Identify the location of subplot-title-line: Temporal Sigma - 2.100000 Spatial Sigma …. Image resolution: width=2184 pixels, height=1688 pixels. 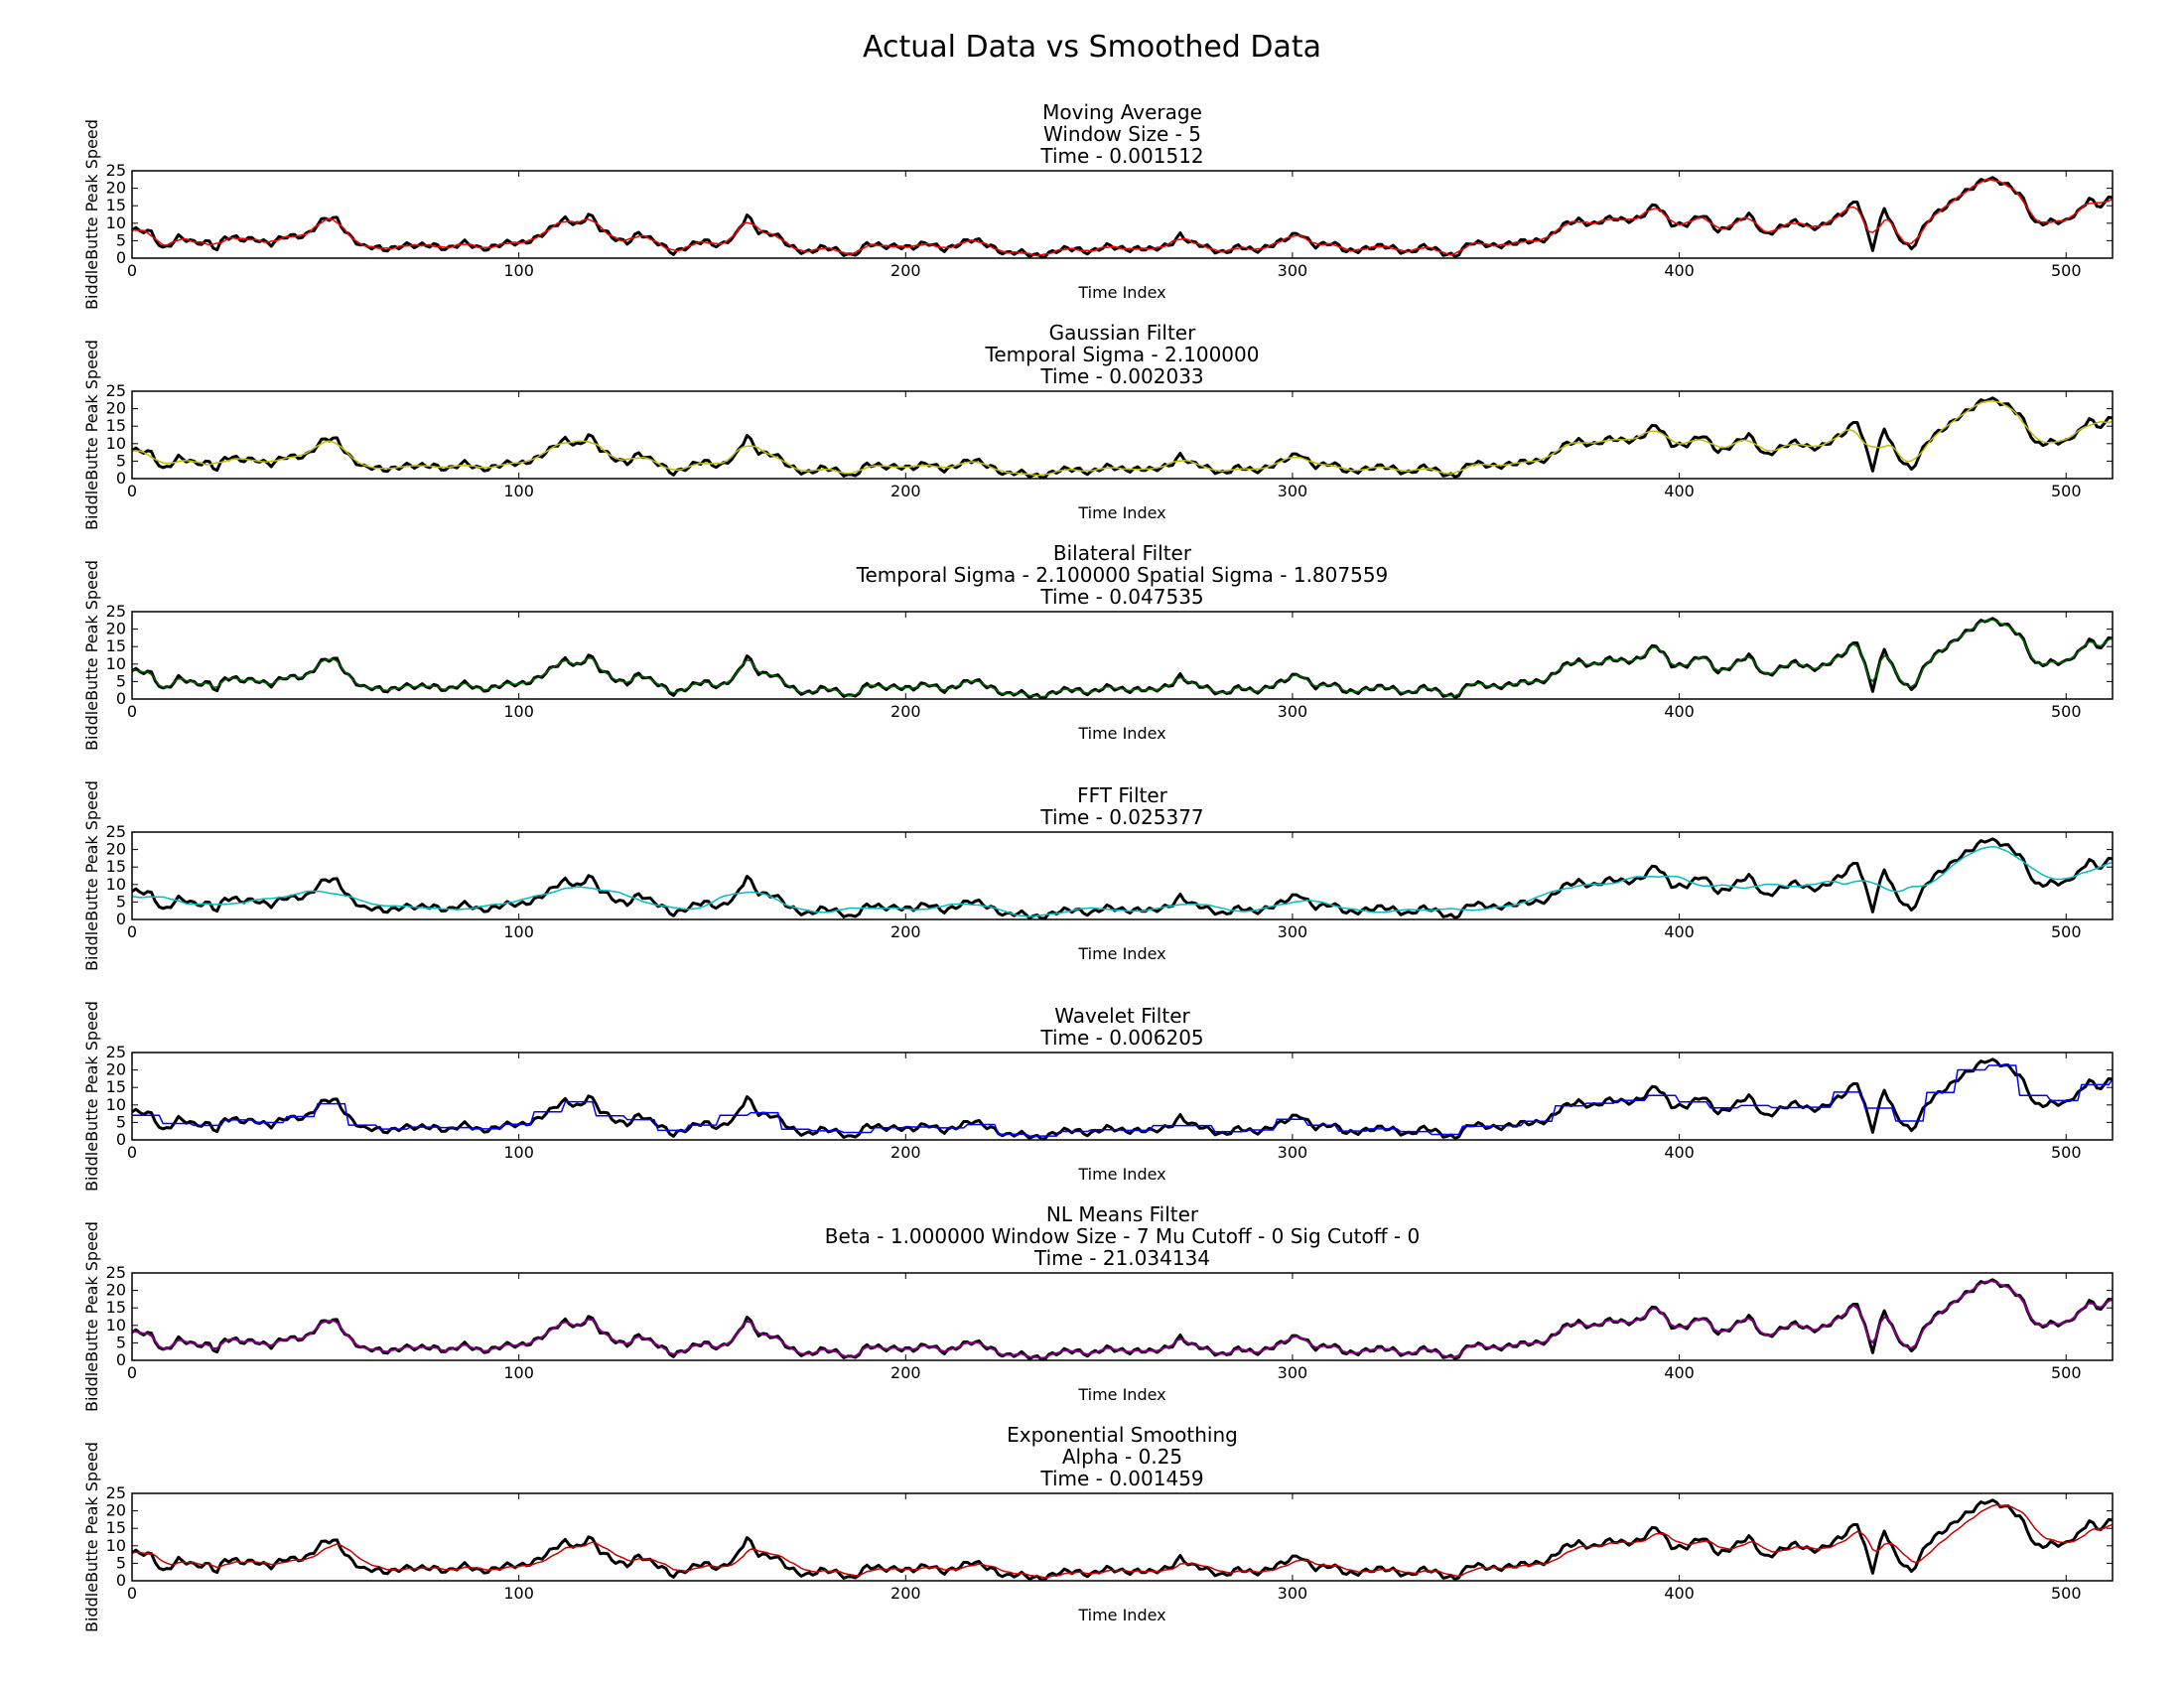
(1122, 575).